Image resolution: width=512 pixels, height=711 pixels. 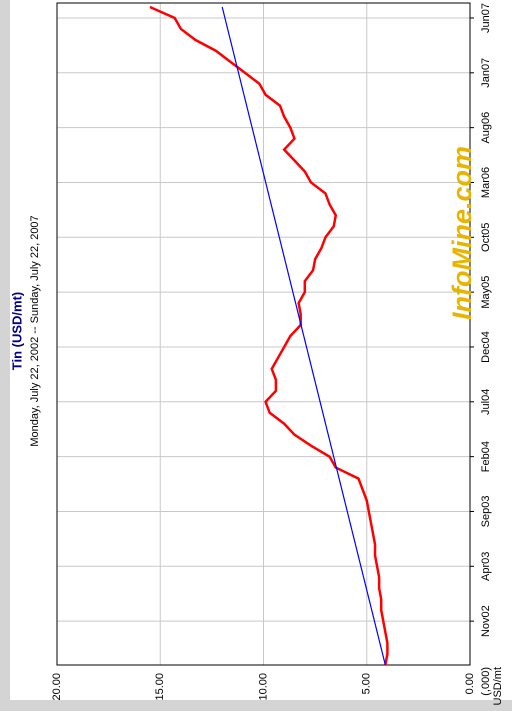 What do you see at coordinates (498, 686) in the screenshot?
I see `y-axis-label: USD/mt` at bounding box center [498, 686].